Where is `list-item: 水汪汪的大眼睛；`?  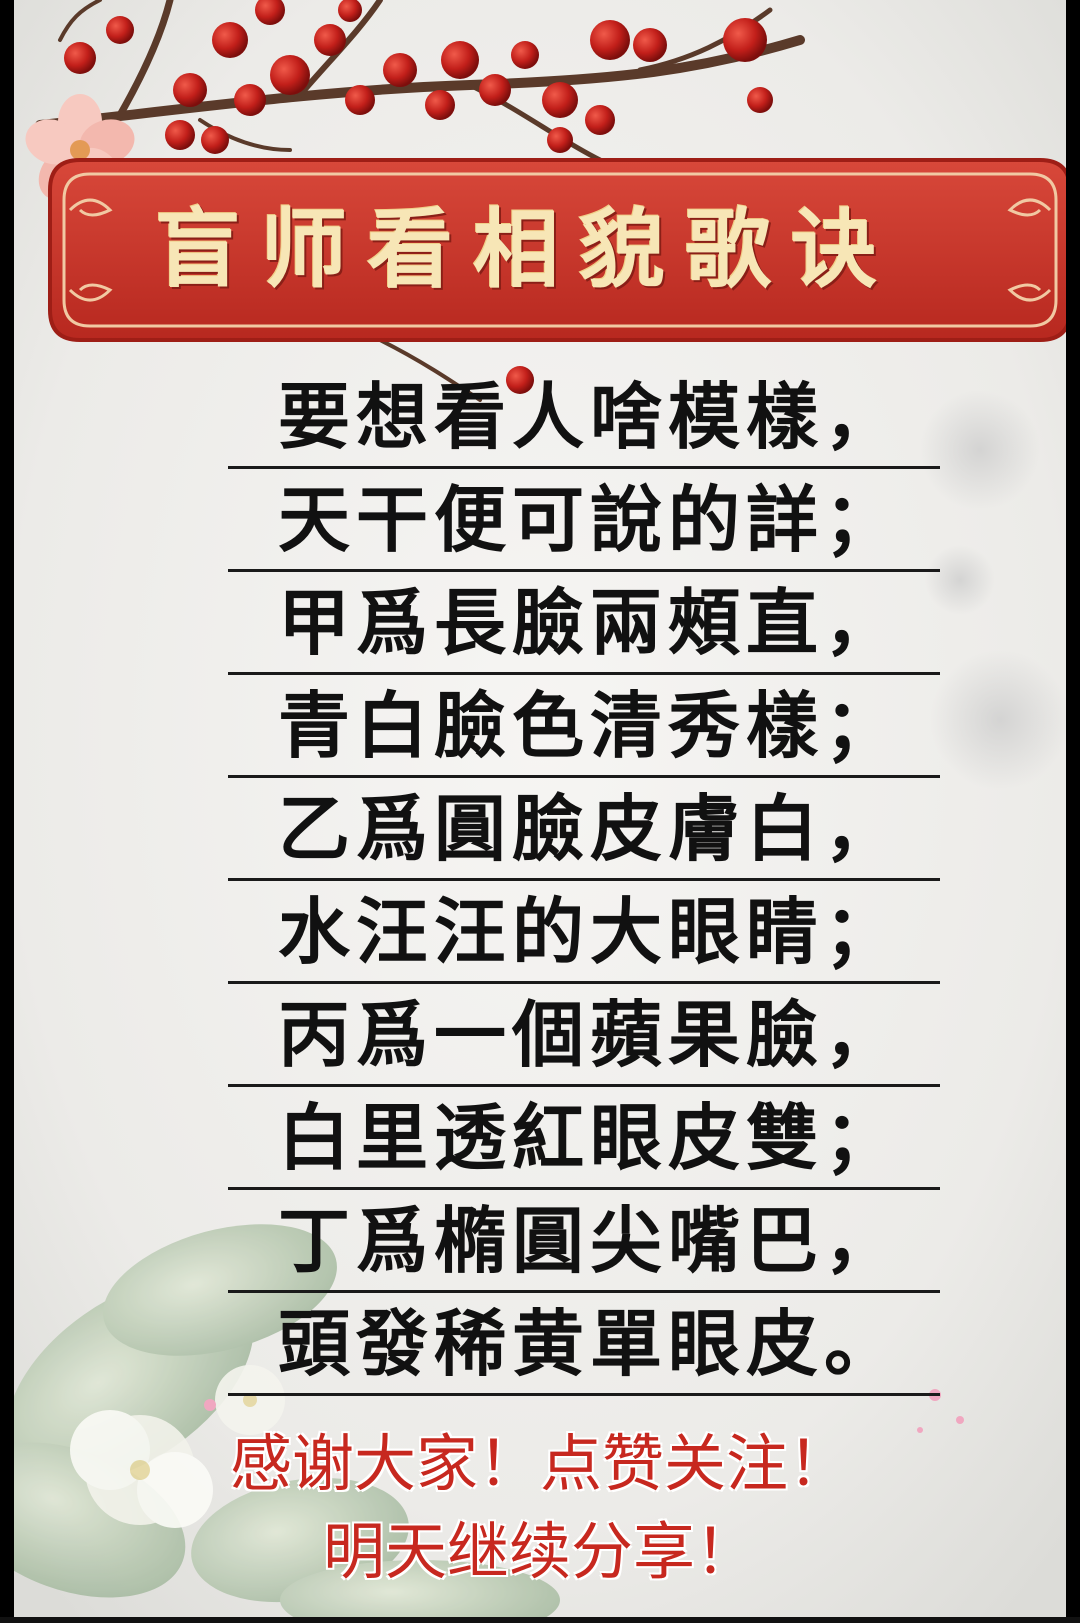
list-item: 水汪汪的大眼睛； is located at coordinates (584, 932).